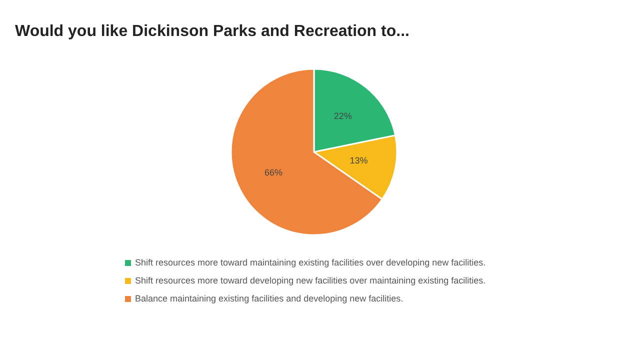 This screenshot has height=351, width=626. Describe the element at coordinates (310, 262) in the screenshot. I see `legend-label: Shift resources more toward maintaining existing facilities over developing new facilities.` at that location.